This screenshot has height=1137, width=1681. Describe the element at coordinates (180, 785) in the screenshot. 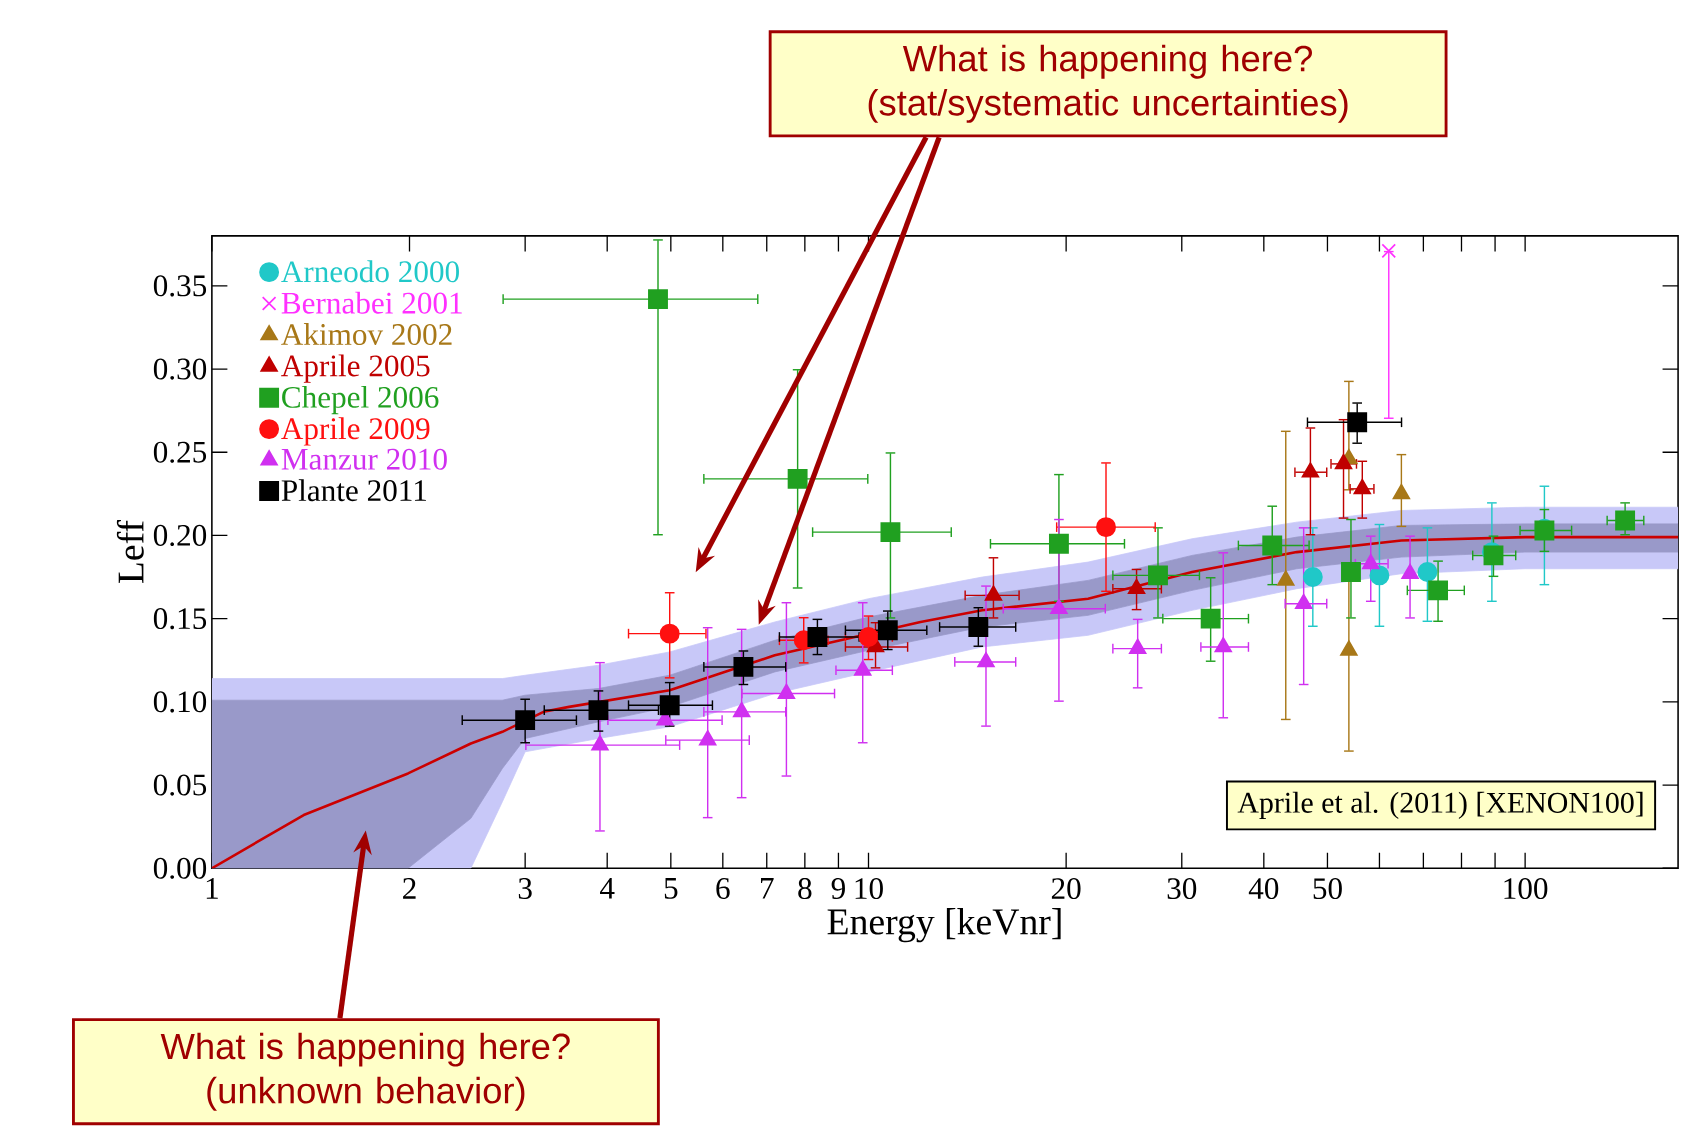

I see `y-tick-label: 0.05` at that location.